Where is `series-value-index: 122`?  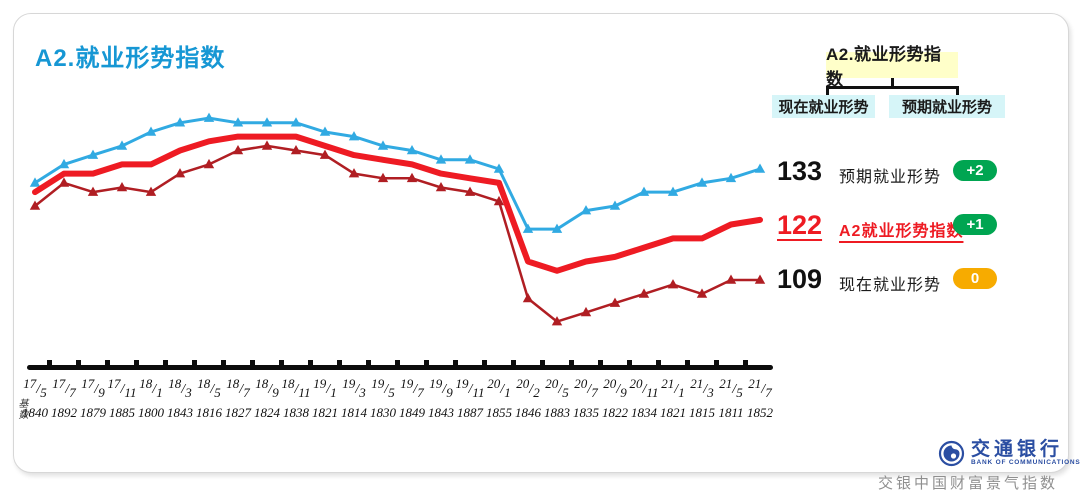
series-value-index: 122 is located at coordinates (800, 225).